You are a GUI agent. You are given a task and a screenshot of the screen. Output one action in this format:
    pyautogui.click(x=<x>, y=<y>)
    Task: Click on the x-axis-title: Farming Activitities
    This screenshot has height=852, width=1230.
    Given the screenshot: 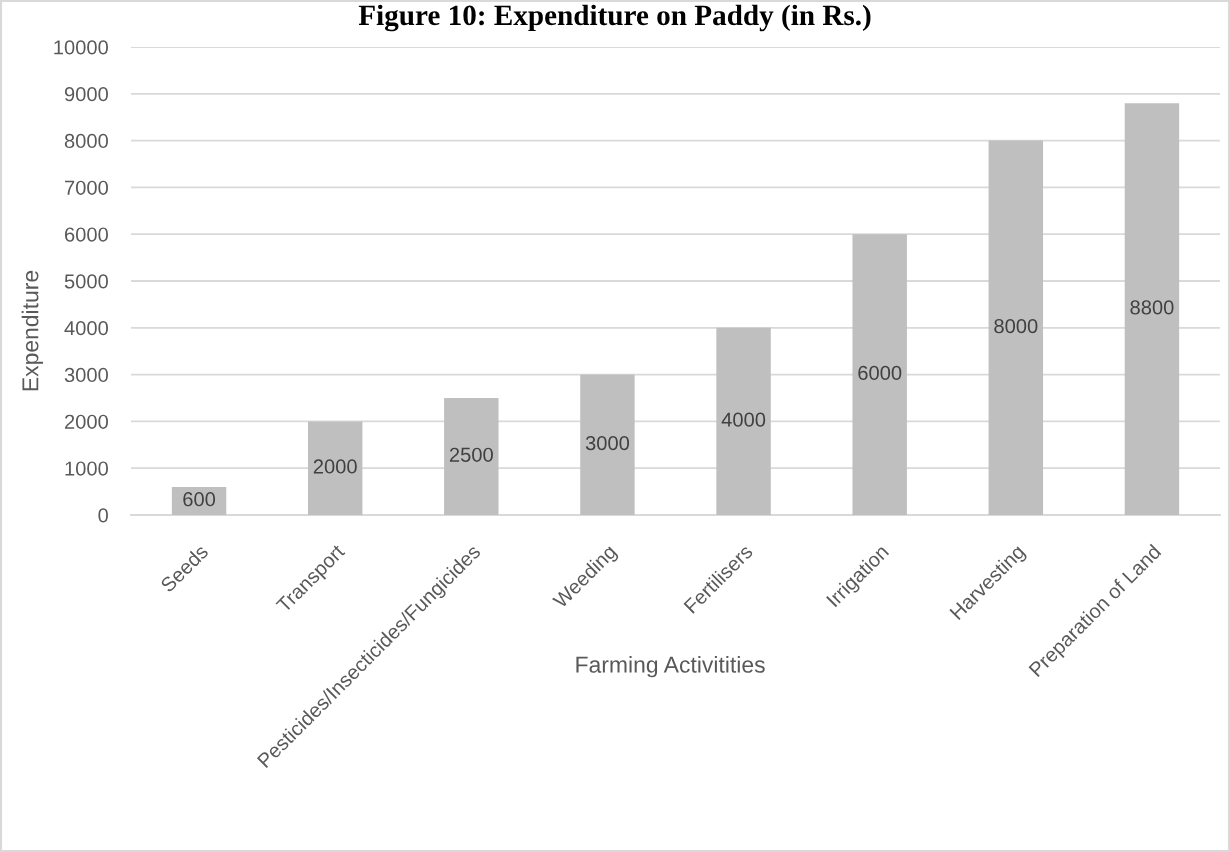 What is the action you would take?
    pyautogui.click(x=670, y=667)
    